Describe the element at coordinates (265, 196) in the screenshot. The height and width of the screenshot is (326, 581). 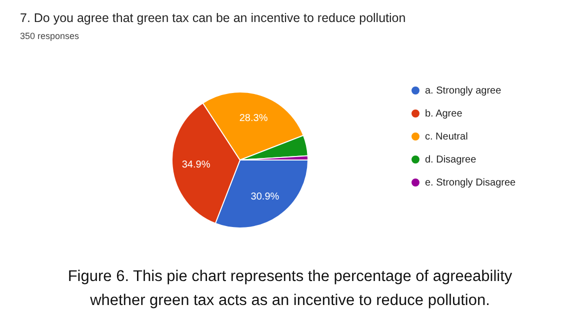
I see `data-label: 30.9%` at that location.